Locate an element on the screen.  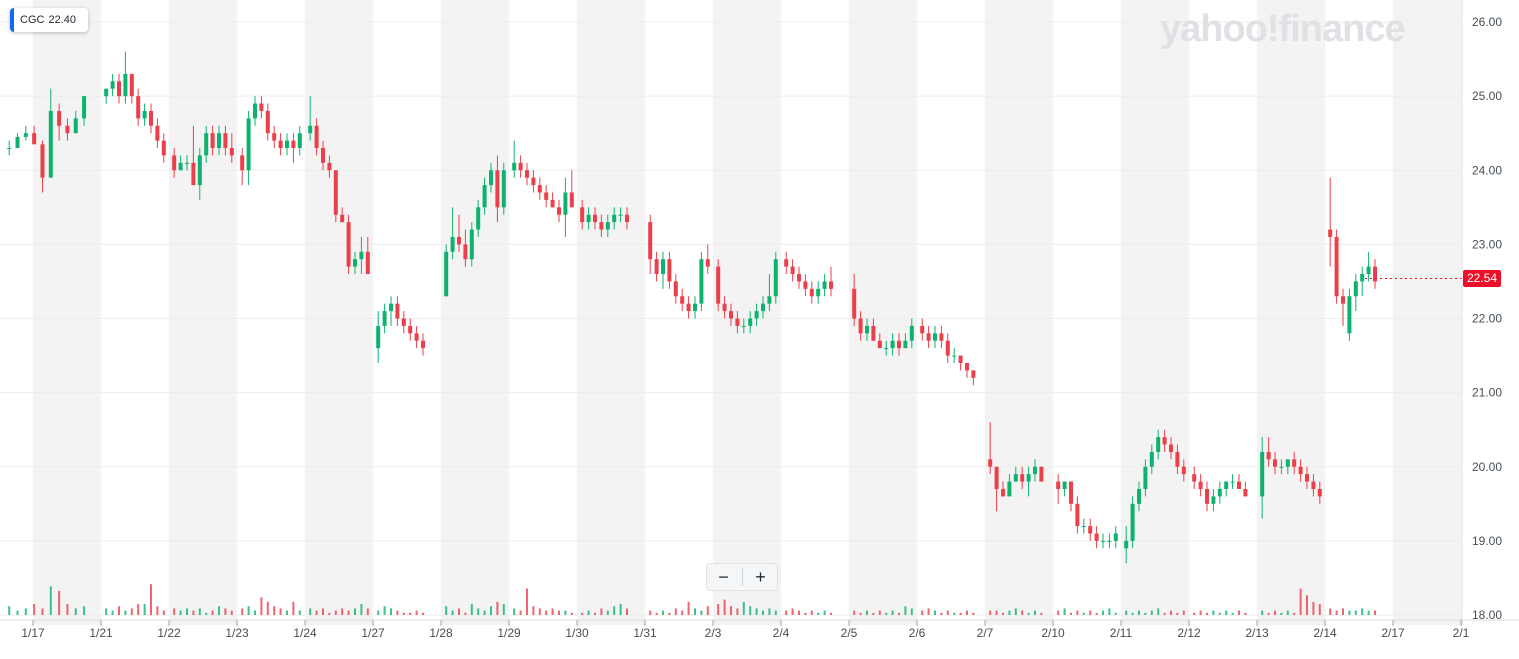
zoom-in-button: + is located at coordinates (760, 577).